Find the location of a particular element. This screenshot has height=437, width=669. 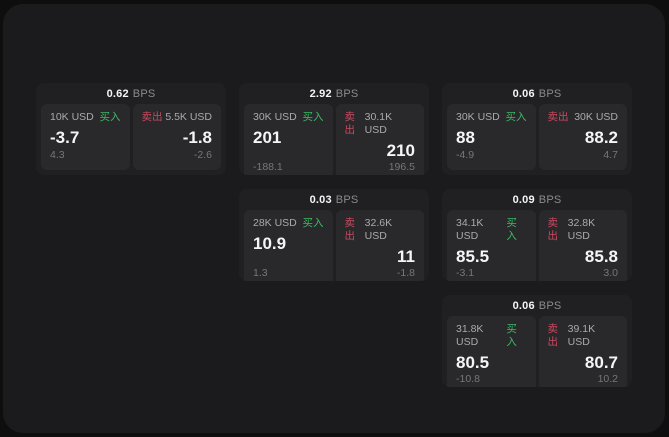

sell-price: 88.2 is located at coordinates (601, 137).